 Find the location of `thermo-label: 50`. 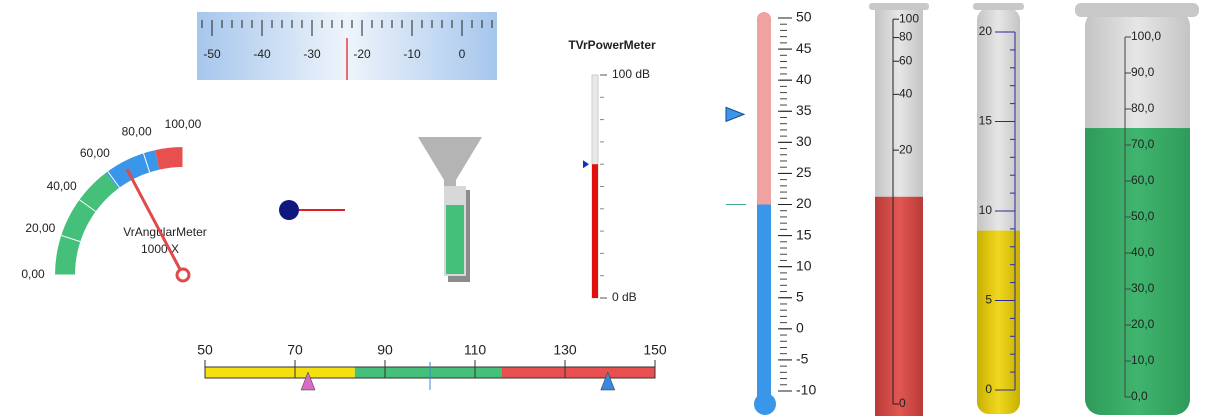

thermo-label: 50 is located at coordinates (804, 17).